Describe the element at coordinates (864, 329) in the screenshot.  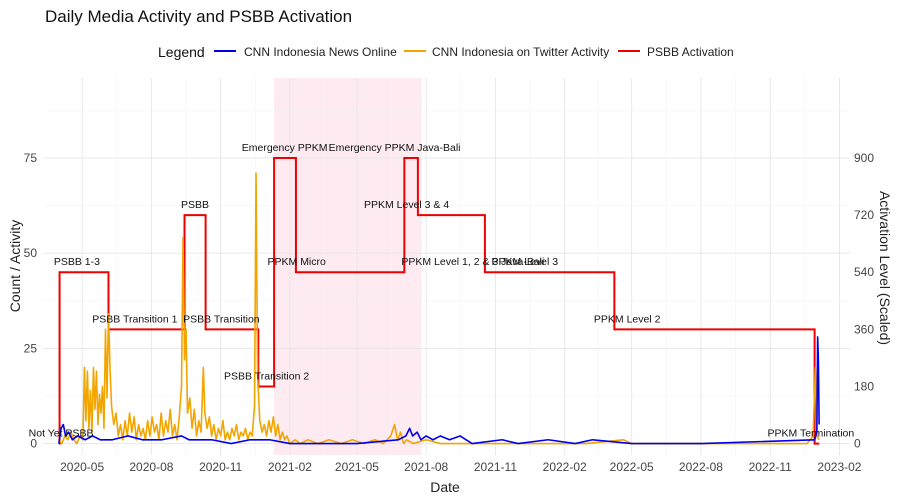
I see `y2-tick-label: 360` at that location.